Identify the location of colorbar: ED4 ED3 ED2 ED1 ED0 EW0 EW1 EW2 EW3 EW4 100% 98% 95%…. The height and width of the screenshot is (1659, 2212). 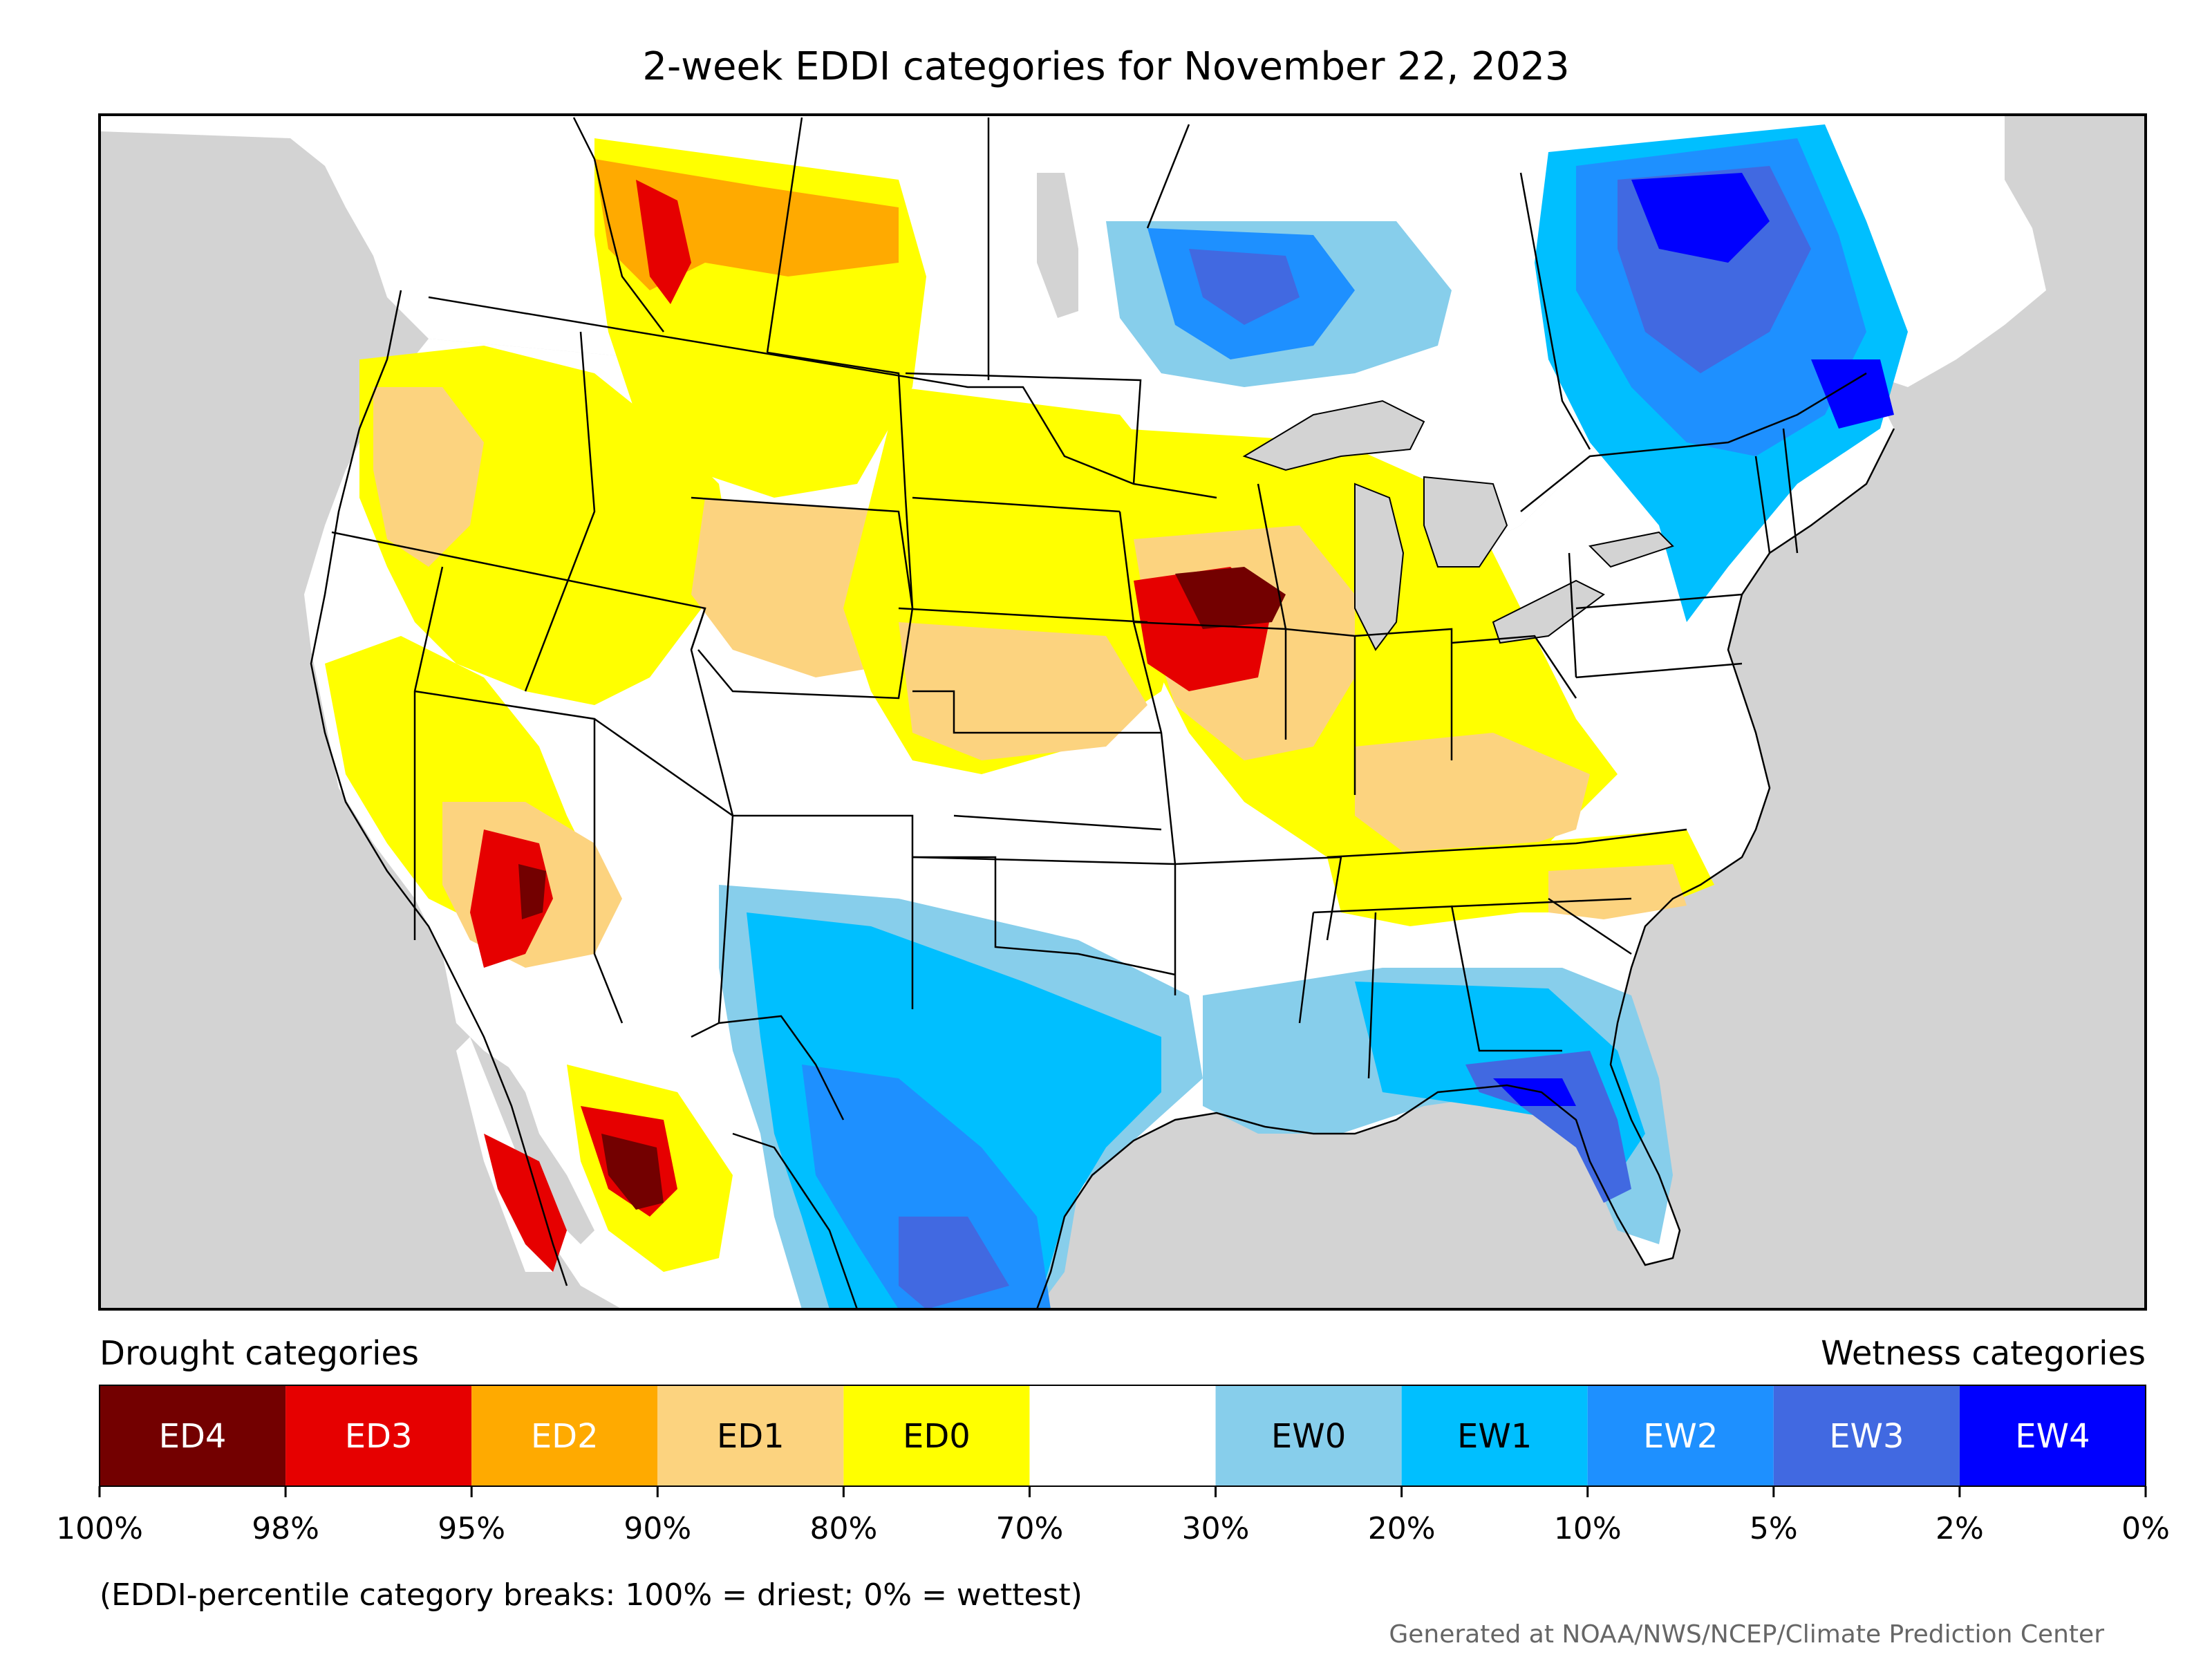
(1113, 1465).